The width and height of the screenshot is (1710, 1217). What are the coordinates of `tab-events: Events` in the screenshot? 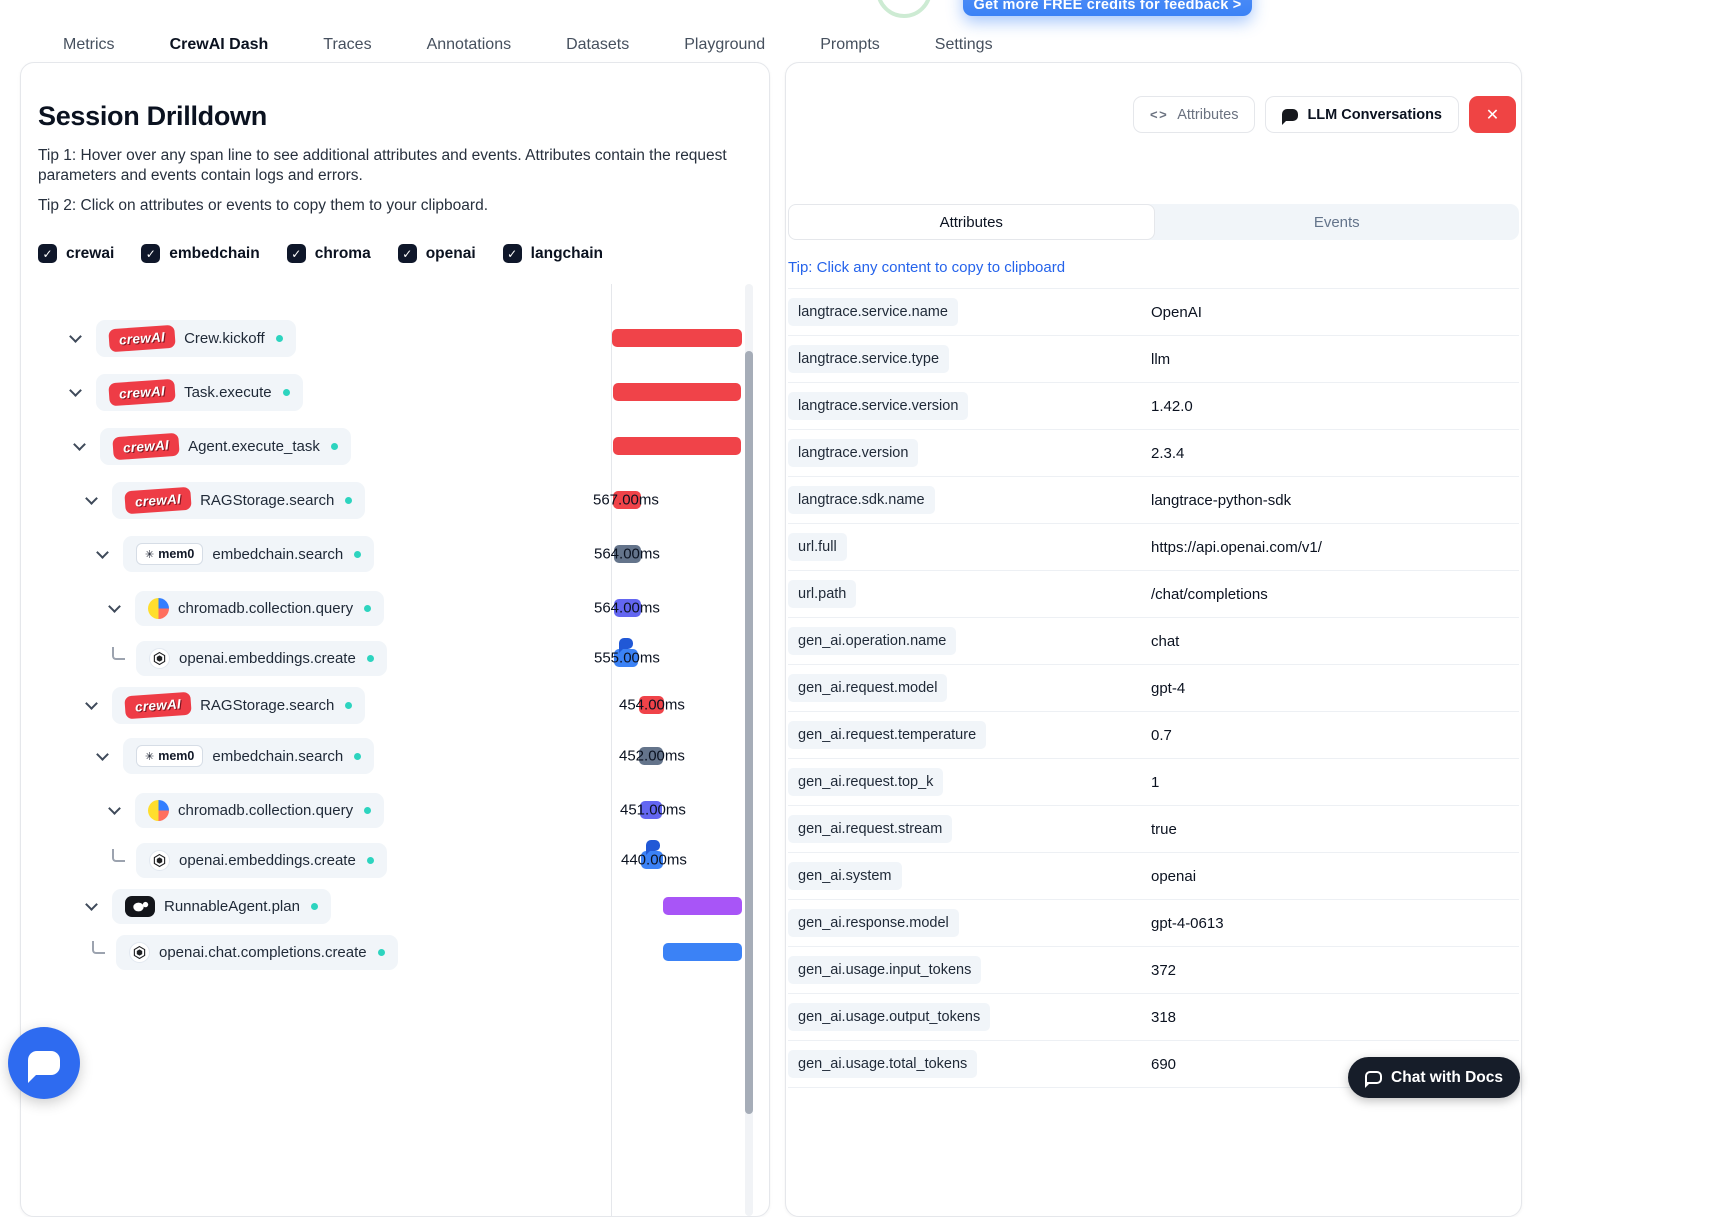 It's located at (1336, 222).